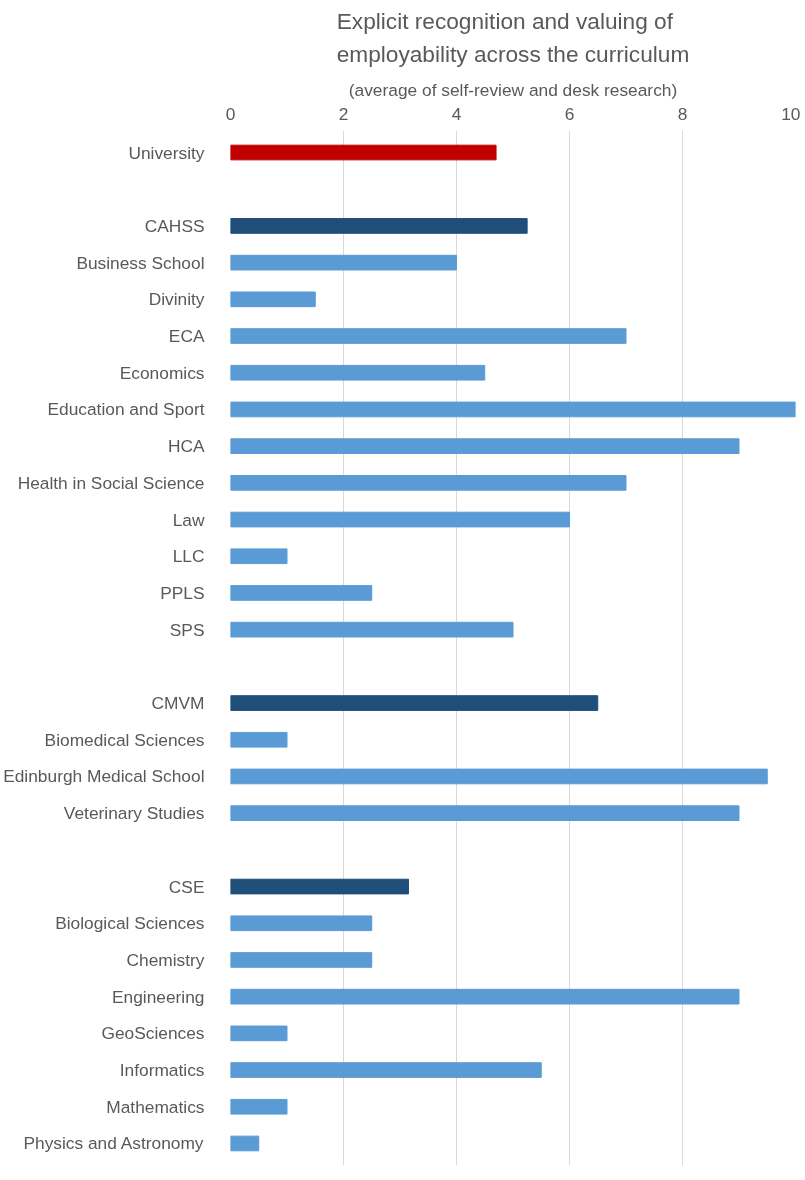 This screenshot has height=1180, width=805. Describe the element at coordinates (162, 1070) in the screenshot. I see `y-tick-label: Informatics` at that location.